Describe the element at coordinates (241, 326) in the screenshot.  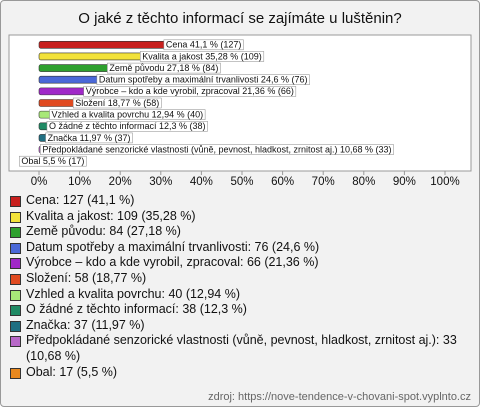
I see `legend-item: Značka: 37 (11,97 %)` at that location.